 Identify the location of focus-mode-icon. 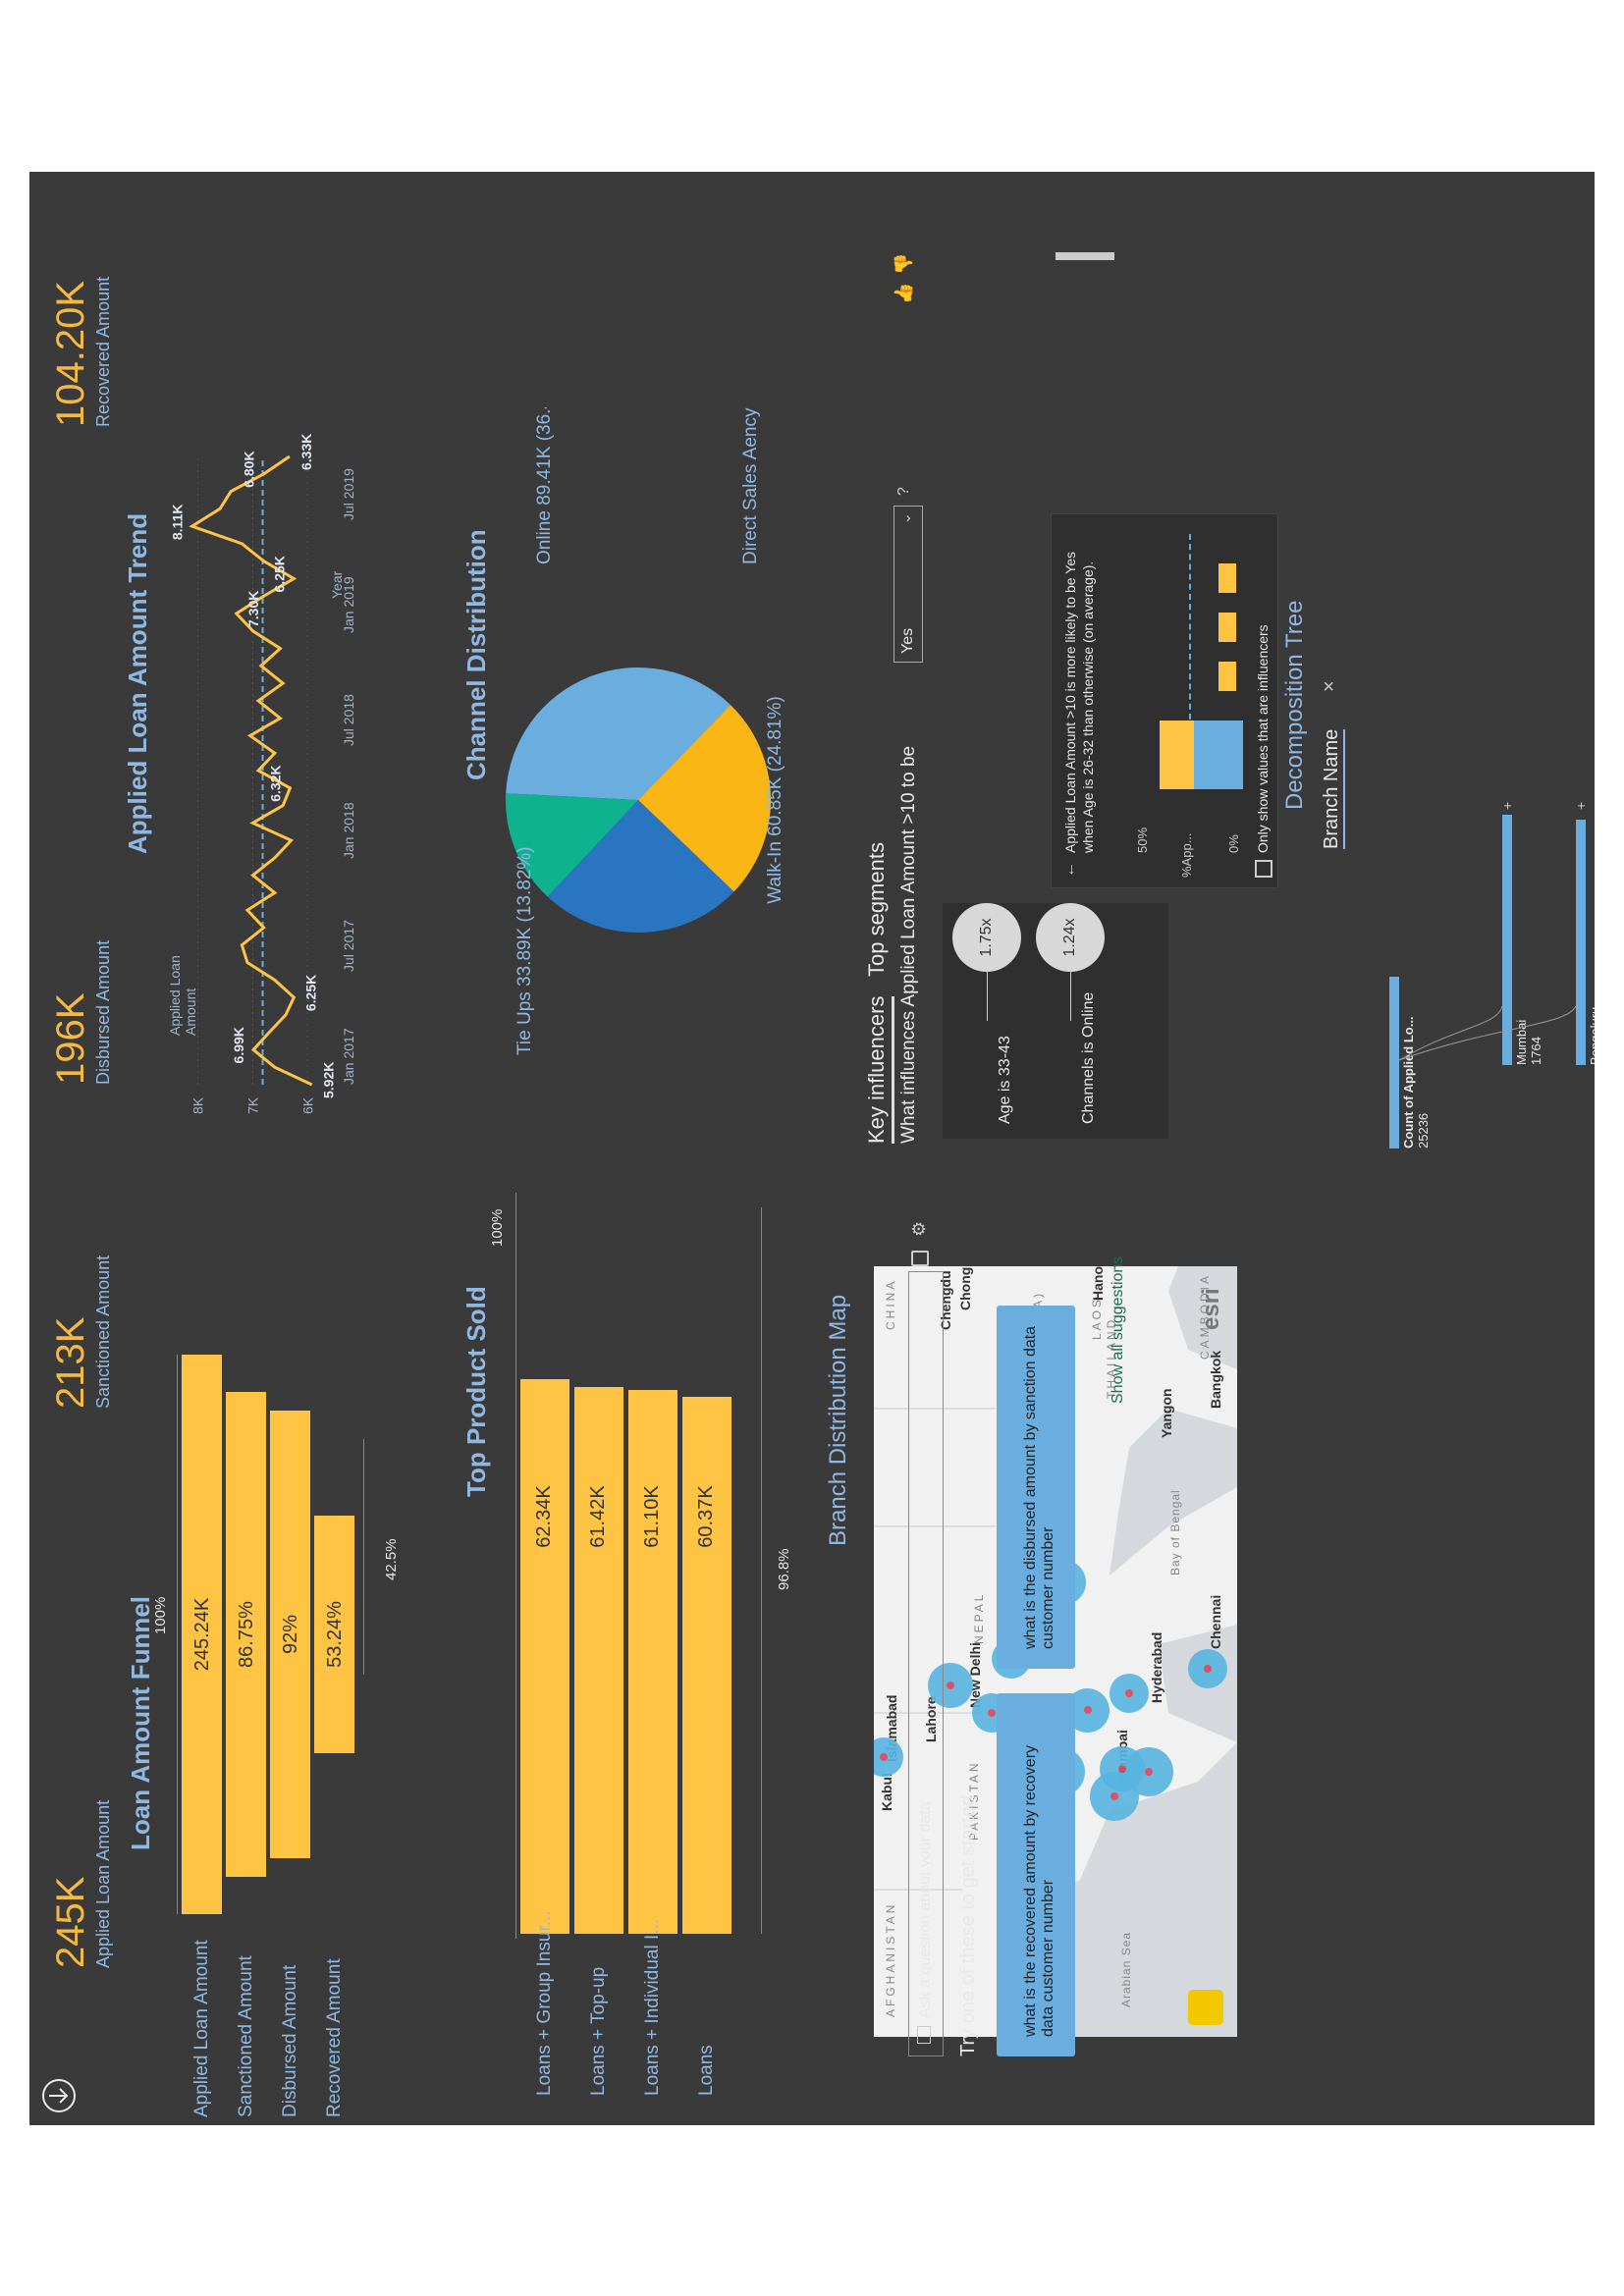
(59, 2095).